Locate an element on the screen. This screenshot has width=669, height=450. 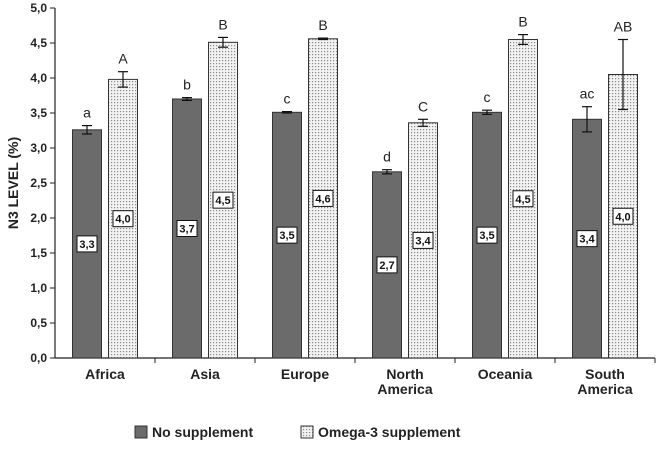
data-label: 4,6 is located at coordinates (322, 199).